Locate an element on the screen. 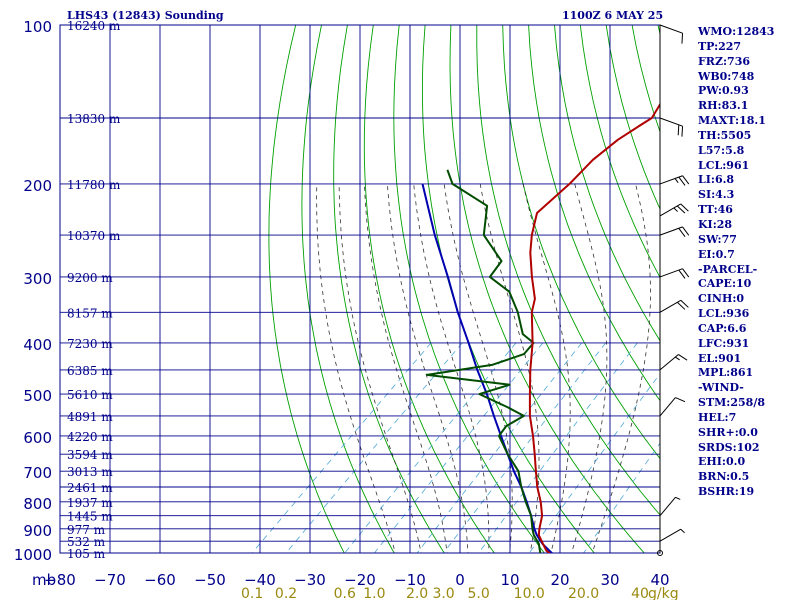 The width and height of the screenshot is (800, 600). temperature-tick-label: −80 is located at coordinates (60, 580).